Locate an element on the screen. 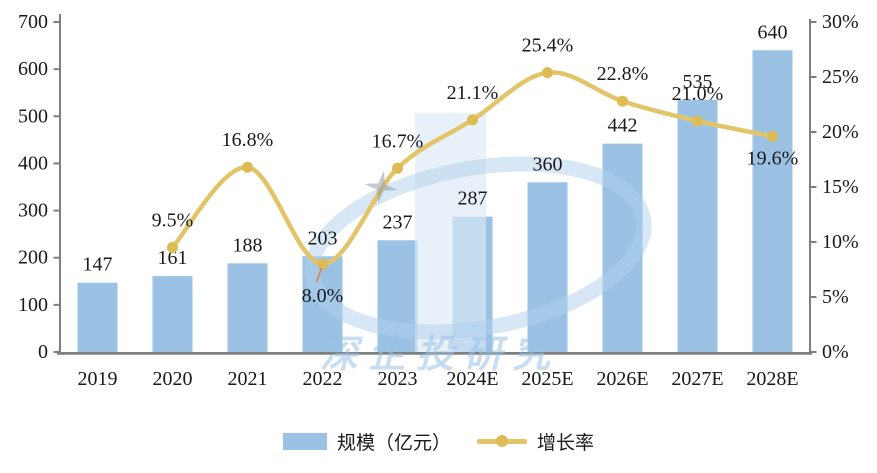 The height and width of the screenshot is (473, 877). watermark-band is located at coordinates (450, 232).